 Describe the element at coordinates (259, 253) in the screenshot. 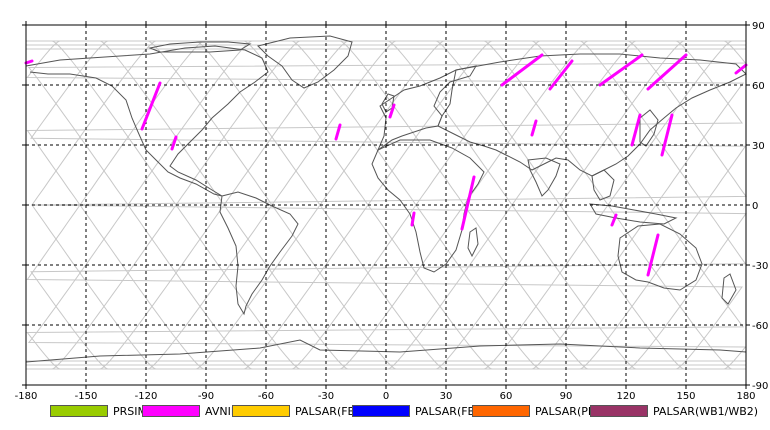

I see `coastline-south-america` at that location.